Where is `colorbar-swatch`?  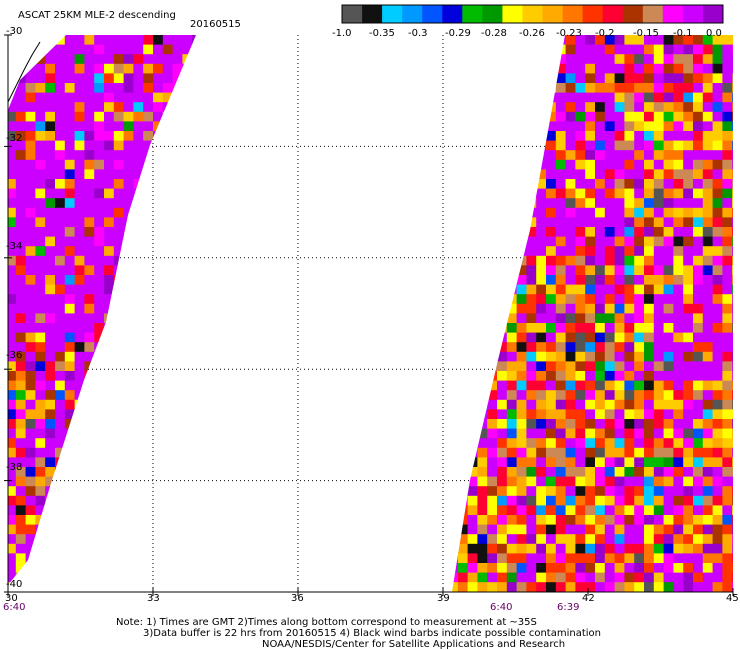 colorbar-swatch is located at coordinates (492, 14).